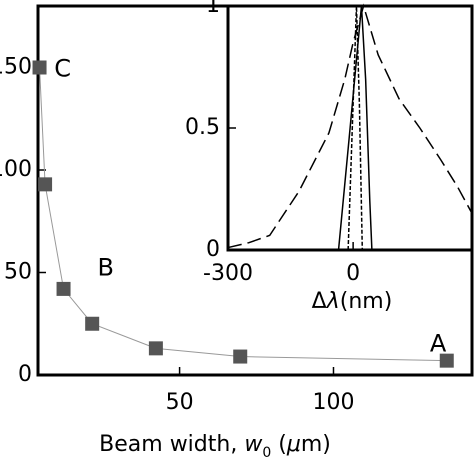 This screenshot has height=474, width=474. Describe the element at coordinates (171, 444) in the screenshot. I see `label-part: Beam width,` at that location.